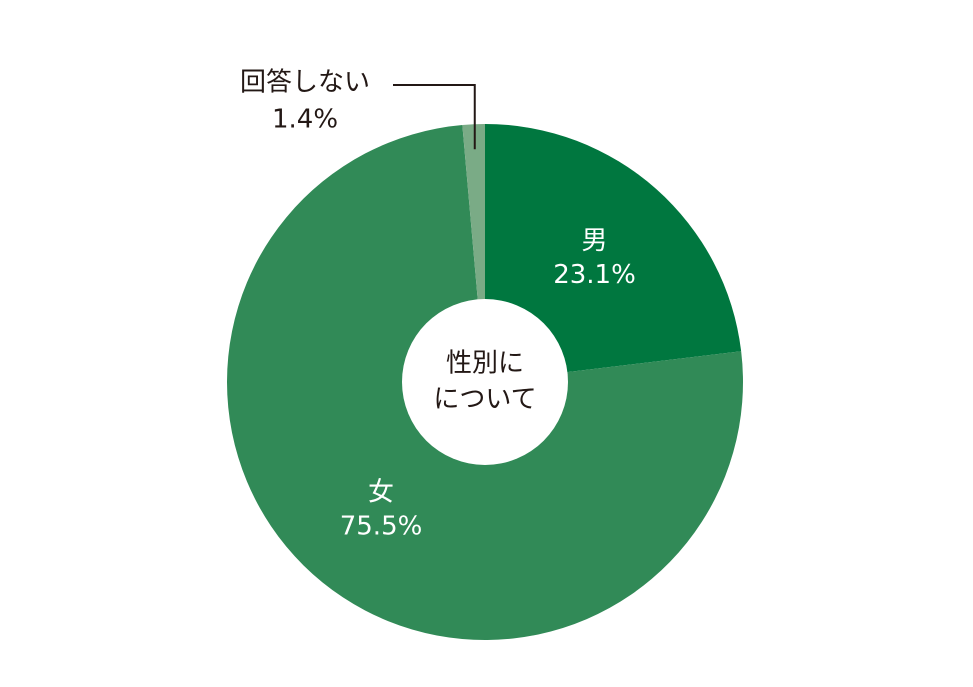 This screenshot has width=973, height=687. What do you see at coordinates (381, 493) in the screenshot?
I see `slice-name: 女` at bounding box center [381, 493].